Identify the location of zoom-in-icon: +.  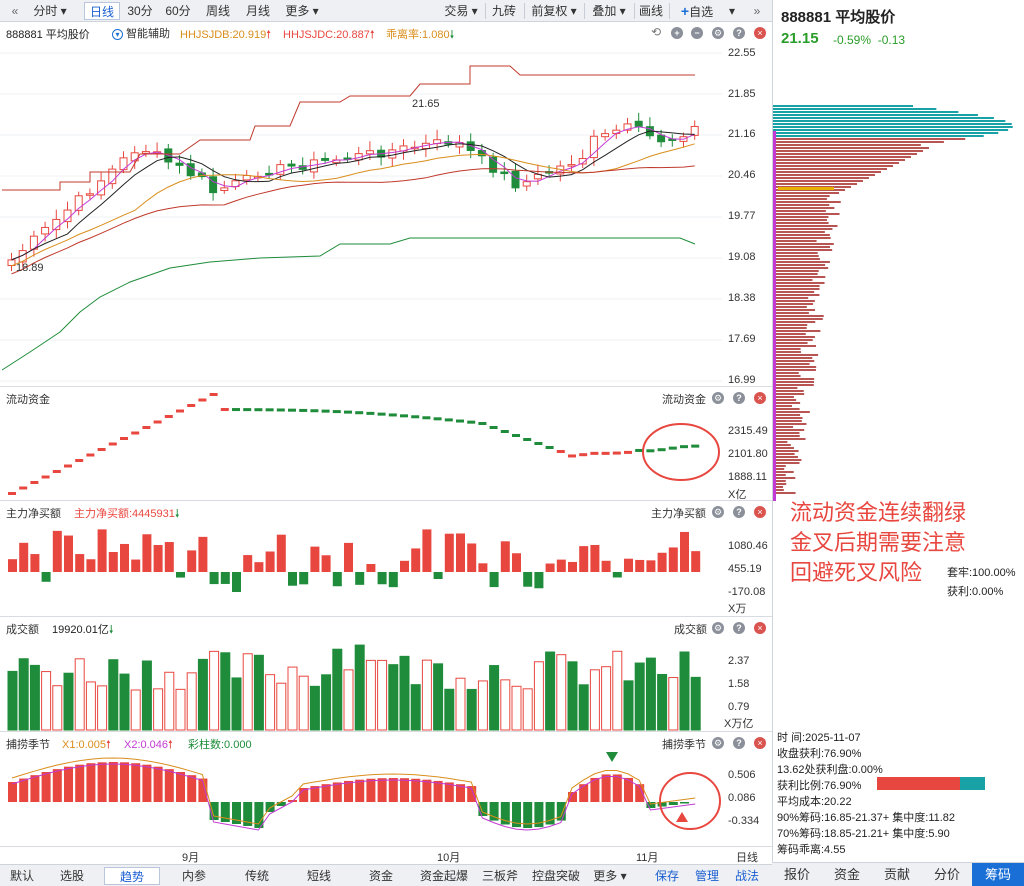
(677, 33).